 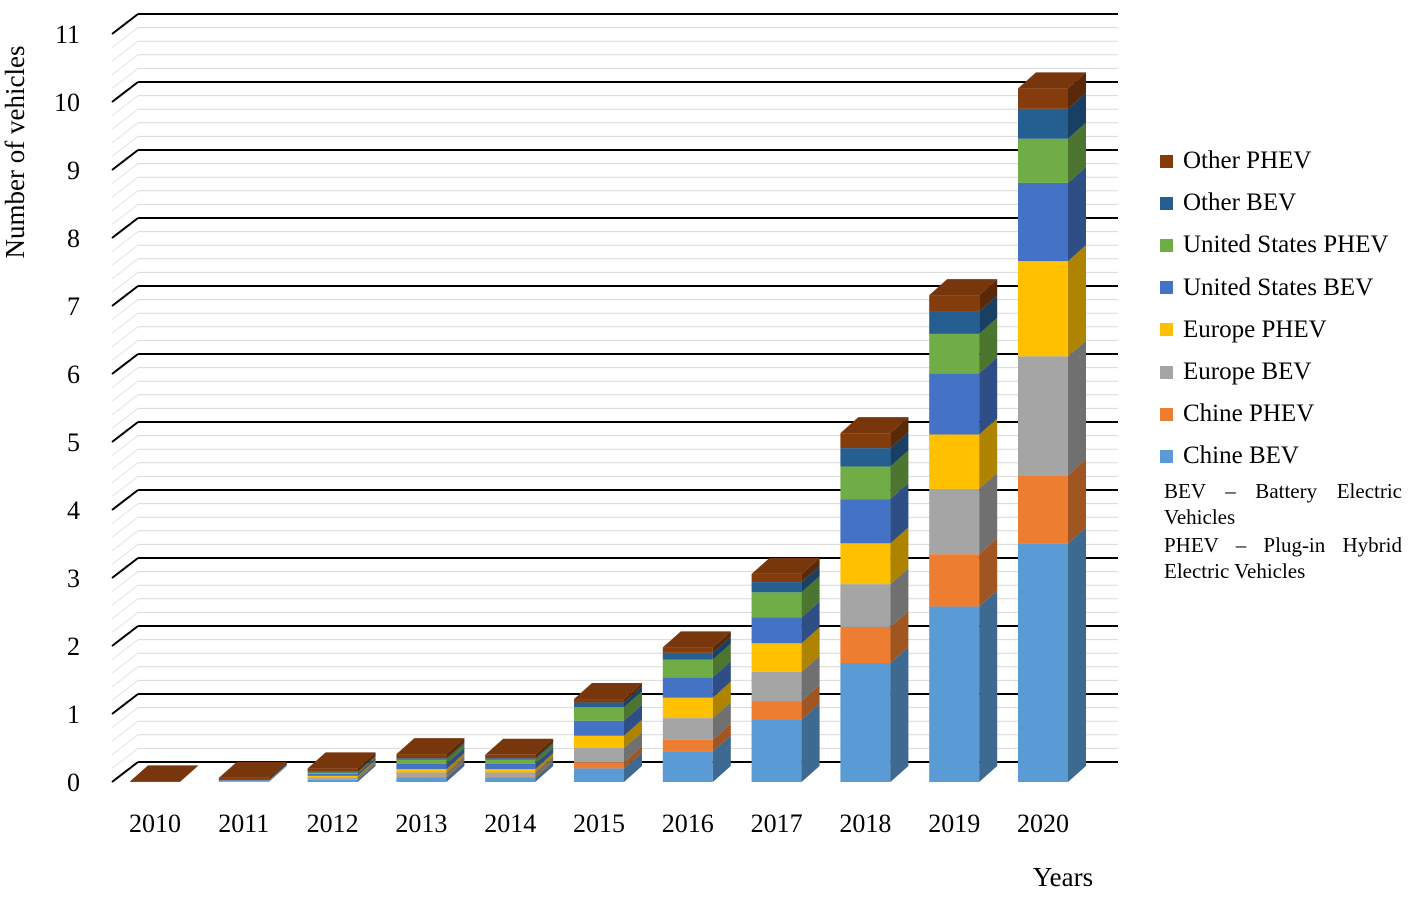 What do you see at coordinates (688, 823) in the screenshot?
I see `x-tick-label: 2016` at bounding box center [688, 823].